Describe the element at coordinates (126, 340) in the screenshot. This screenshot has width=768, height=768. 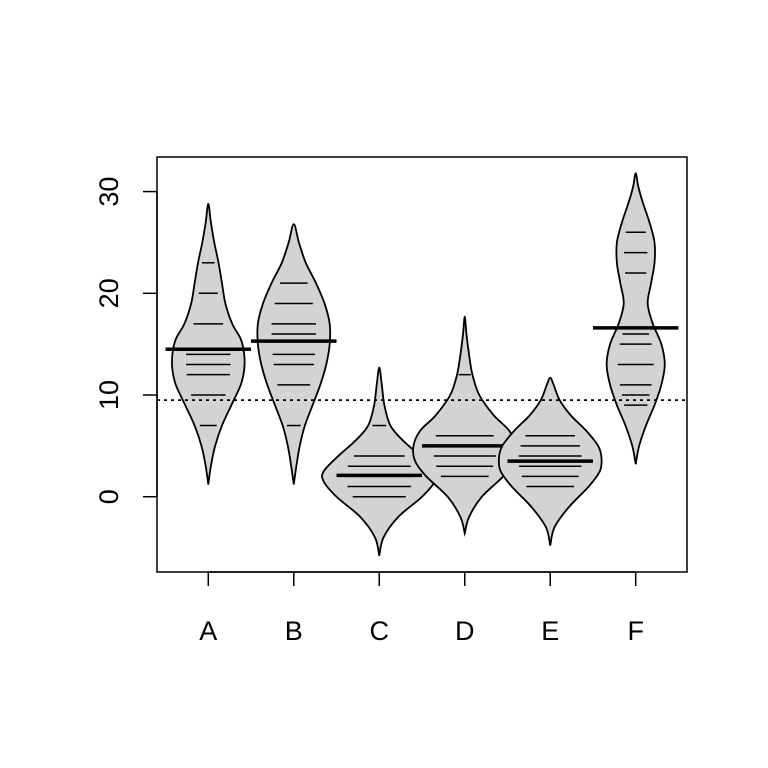
I see `y-axis: 0 10 20 30` at that location.